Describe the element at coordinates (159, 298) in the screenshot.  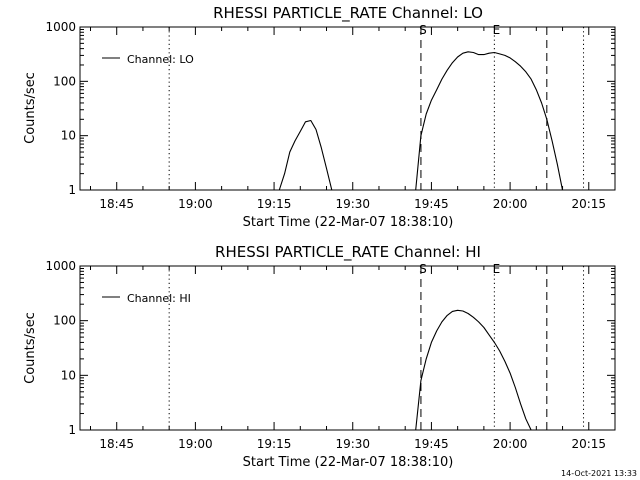
I see `legend-label: Channel: HI` at that location.